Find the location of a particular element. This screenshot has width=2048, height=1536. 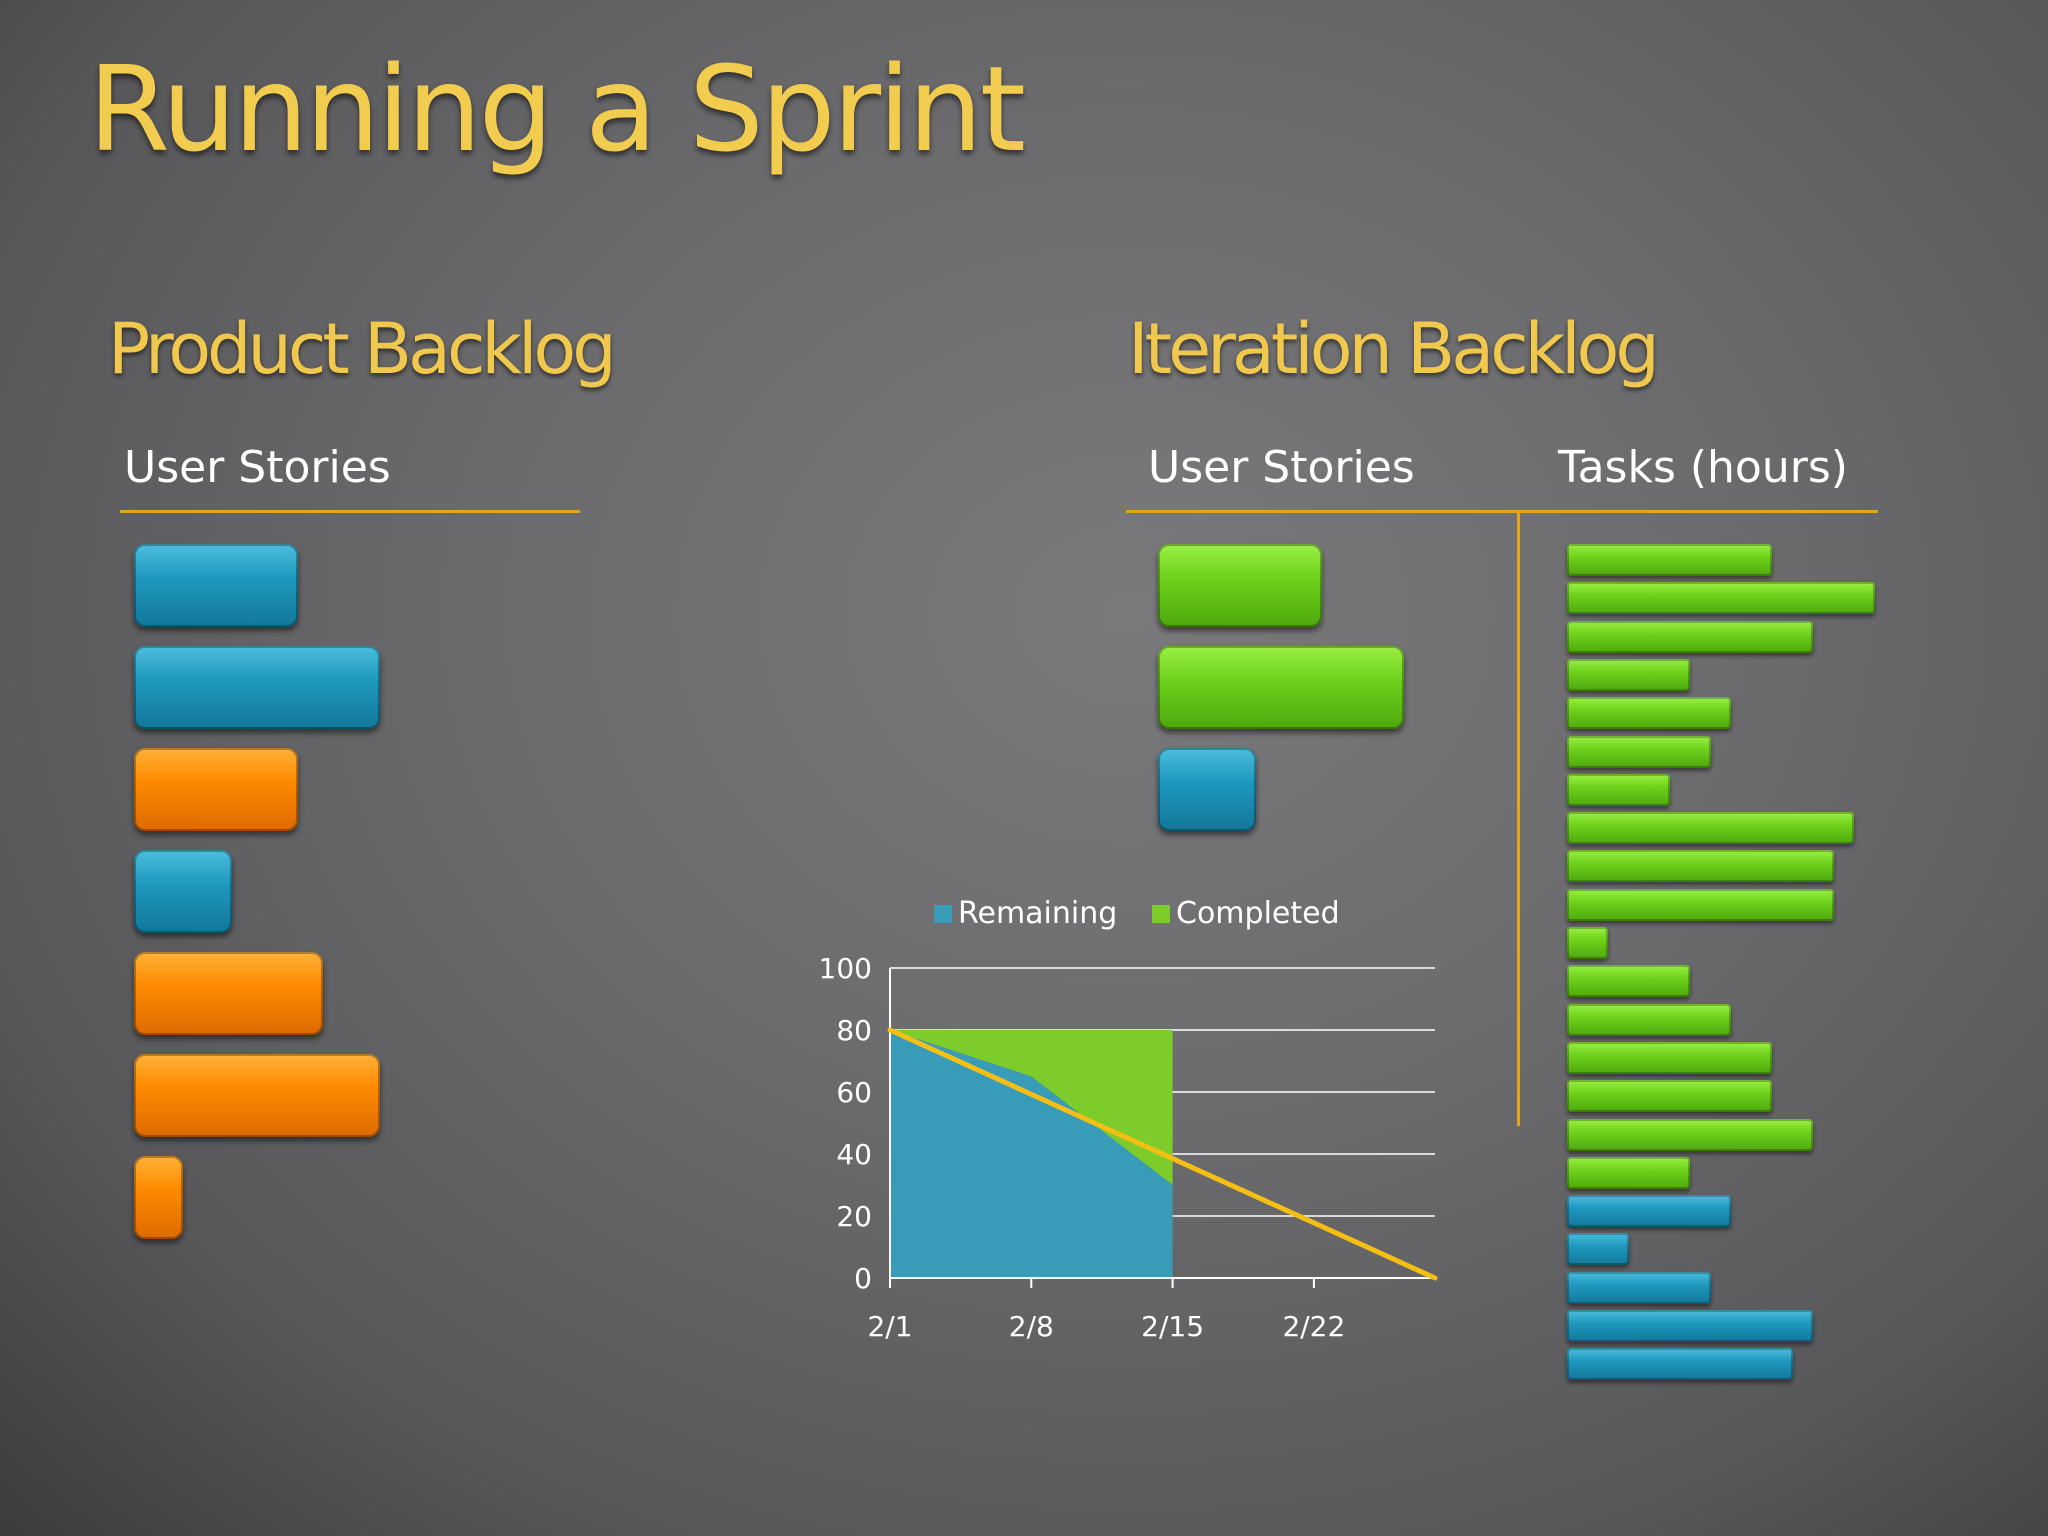

x-tick-label: 2/1 is located at coordinates (889, 1326).